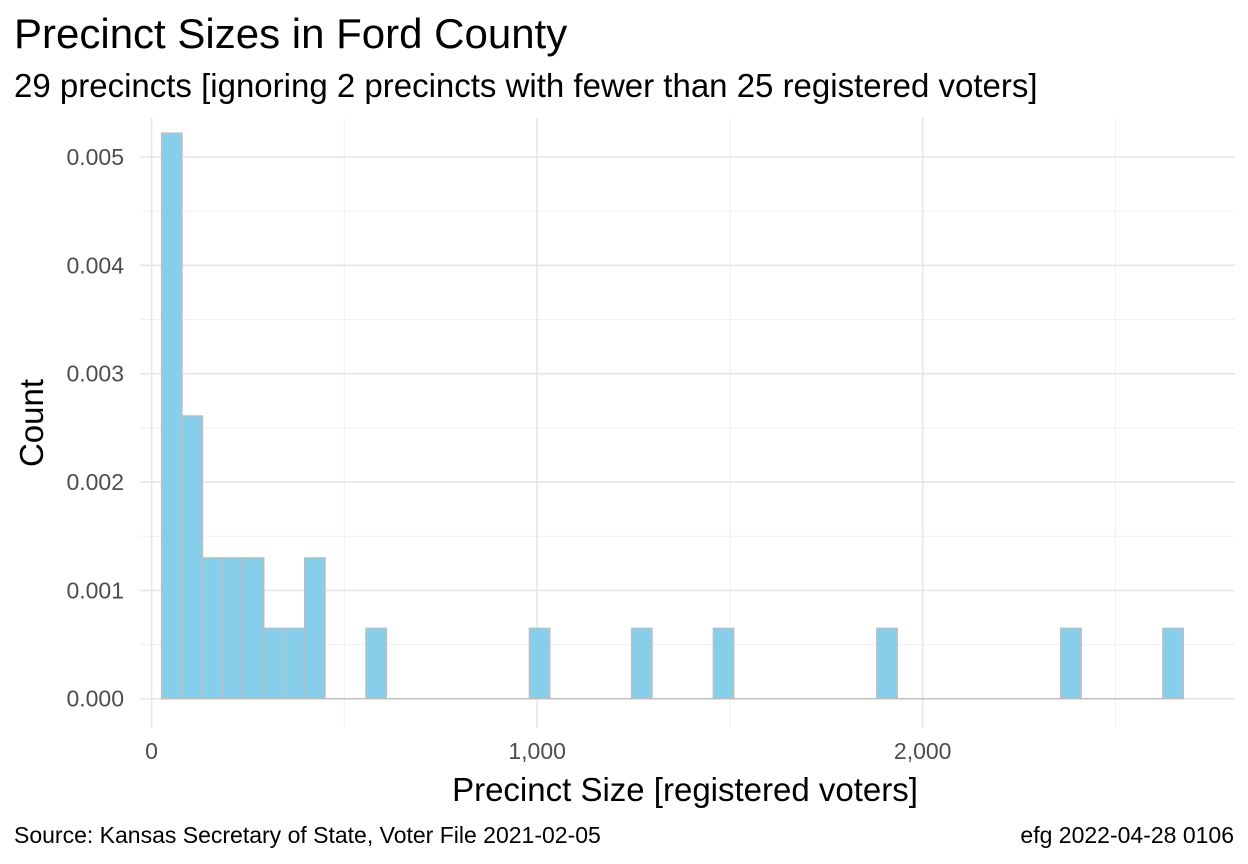  What do you see at coordinates (95, 374) in the screenshot?
I see `y-tick-label: 0.003` at bounding box center [95, 374].